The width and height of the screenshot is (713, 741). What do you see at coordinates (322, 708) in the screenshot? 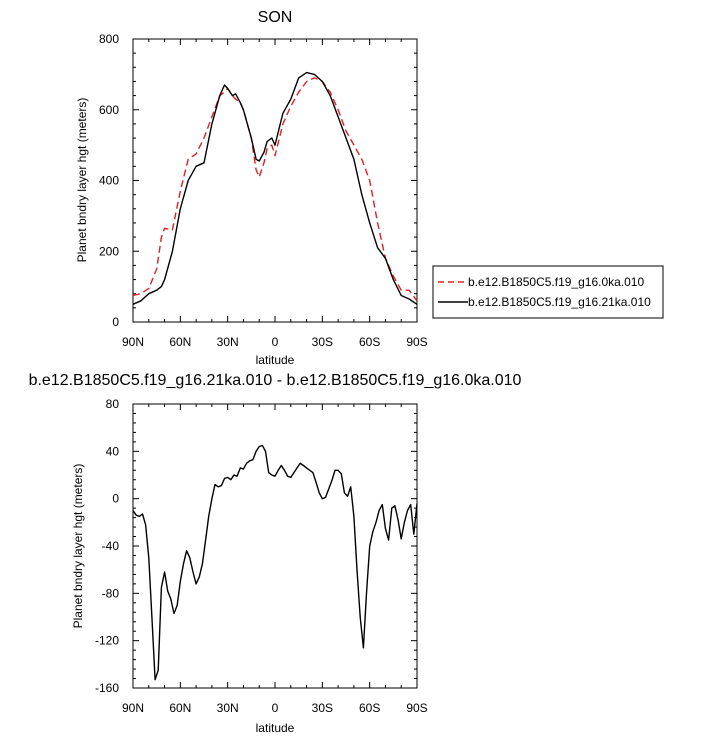
I see `bottom-x-tick-label: 30S` at bounding box center [322, 708].